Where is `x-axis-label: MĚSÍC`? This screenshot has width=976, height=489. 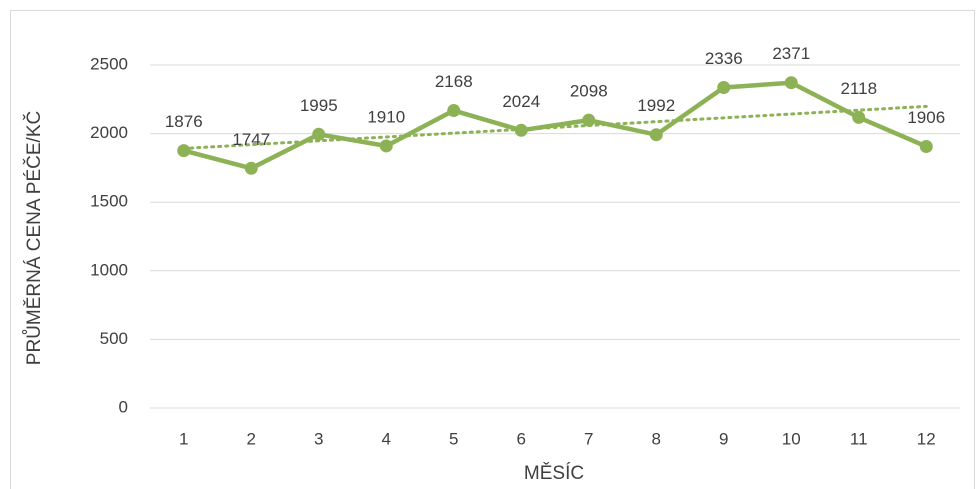 x-axis-label: MĚSÍC is located at coordinates (554, 473).